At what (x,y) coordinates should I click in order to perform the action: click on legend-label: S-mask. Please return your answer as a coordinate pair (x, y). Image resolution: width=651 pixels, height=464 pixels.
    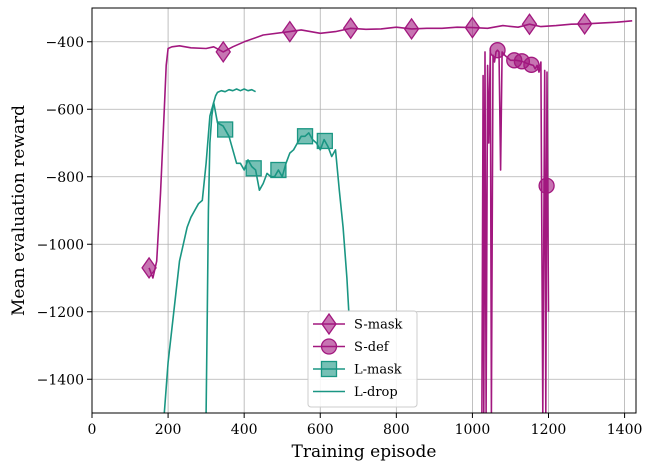
    Looking at the image, I should click on (378, 325).